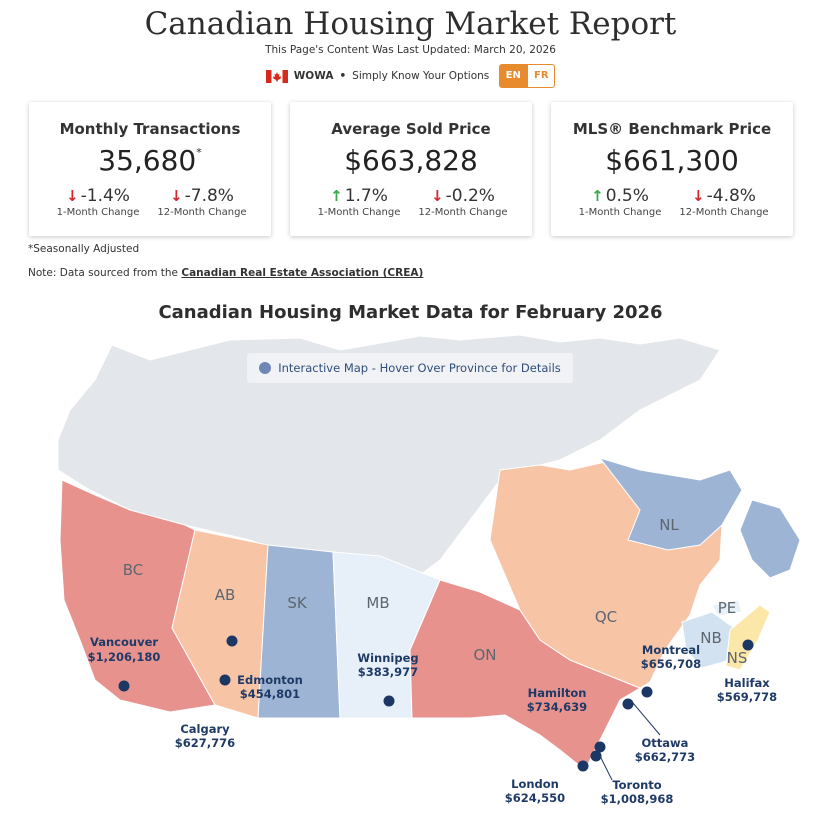 This screenshot has height=817, width=821. Describe the element at coordinates (596, 756) in the screenshot. I see `toronto-marker` at that location.